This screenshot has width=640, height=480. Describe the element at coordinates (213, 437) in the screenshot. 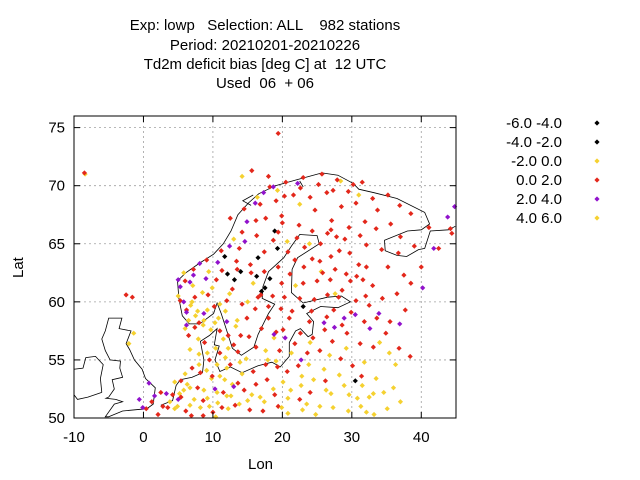

I see `x-tick-label: 10` at that location.